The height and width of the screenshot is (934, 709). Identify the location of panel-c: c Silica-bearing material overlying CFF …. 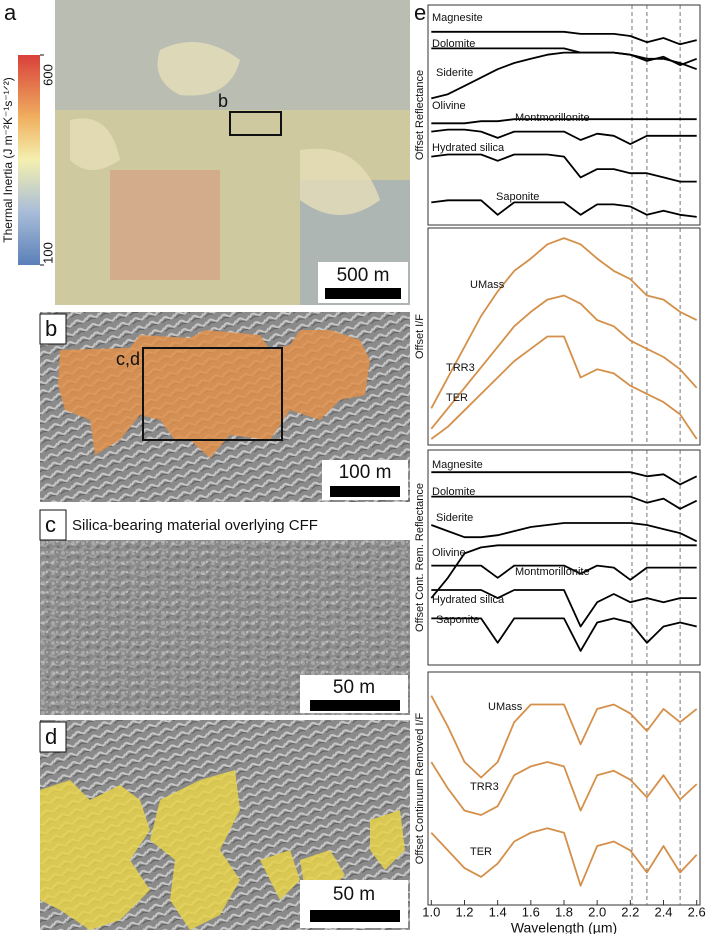
(224, 611).